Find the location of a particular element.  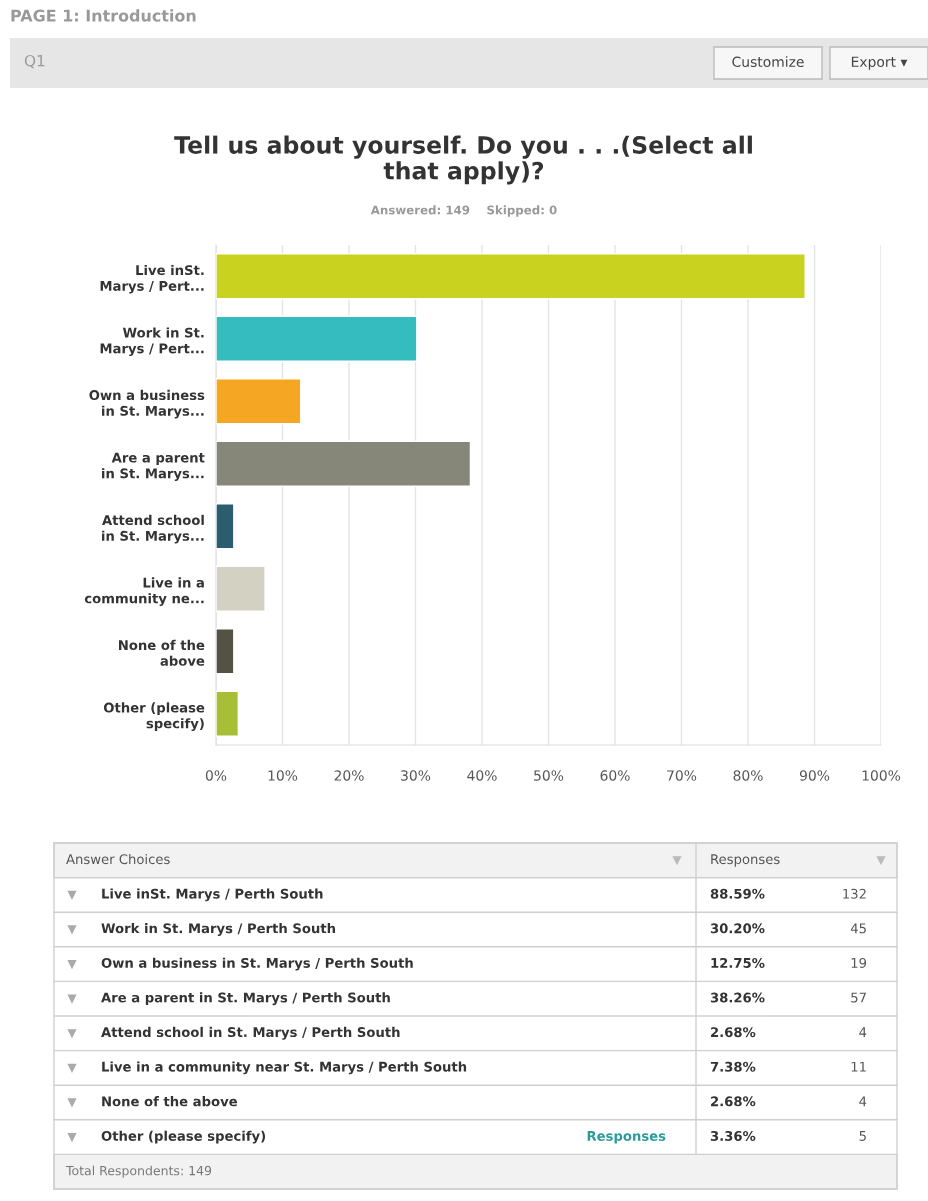

x-tick-label: 40% is located at coordinates (482, 775).